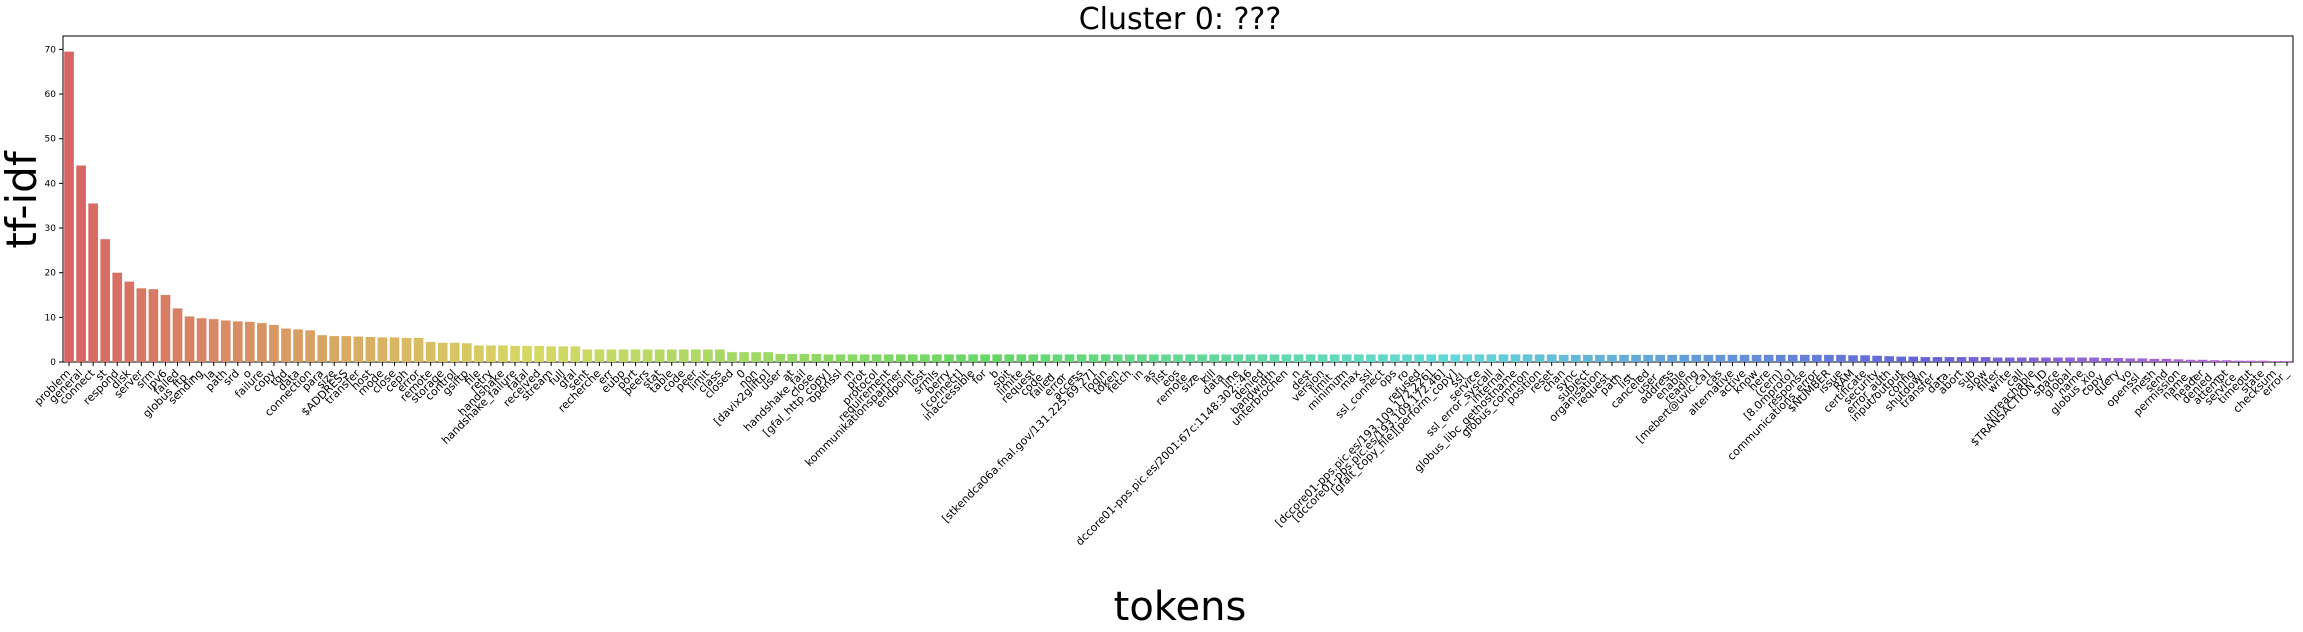  What do you see at coordinates (51, 229) in the screenshot?
I see `y-tick-label: 30` at bounding box center [51, 229].